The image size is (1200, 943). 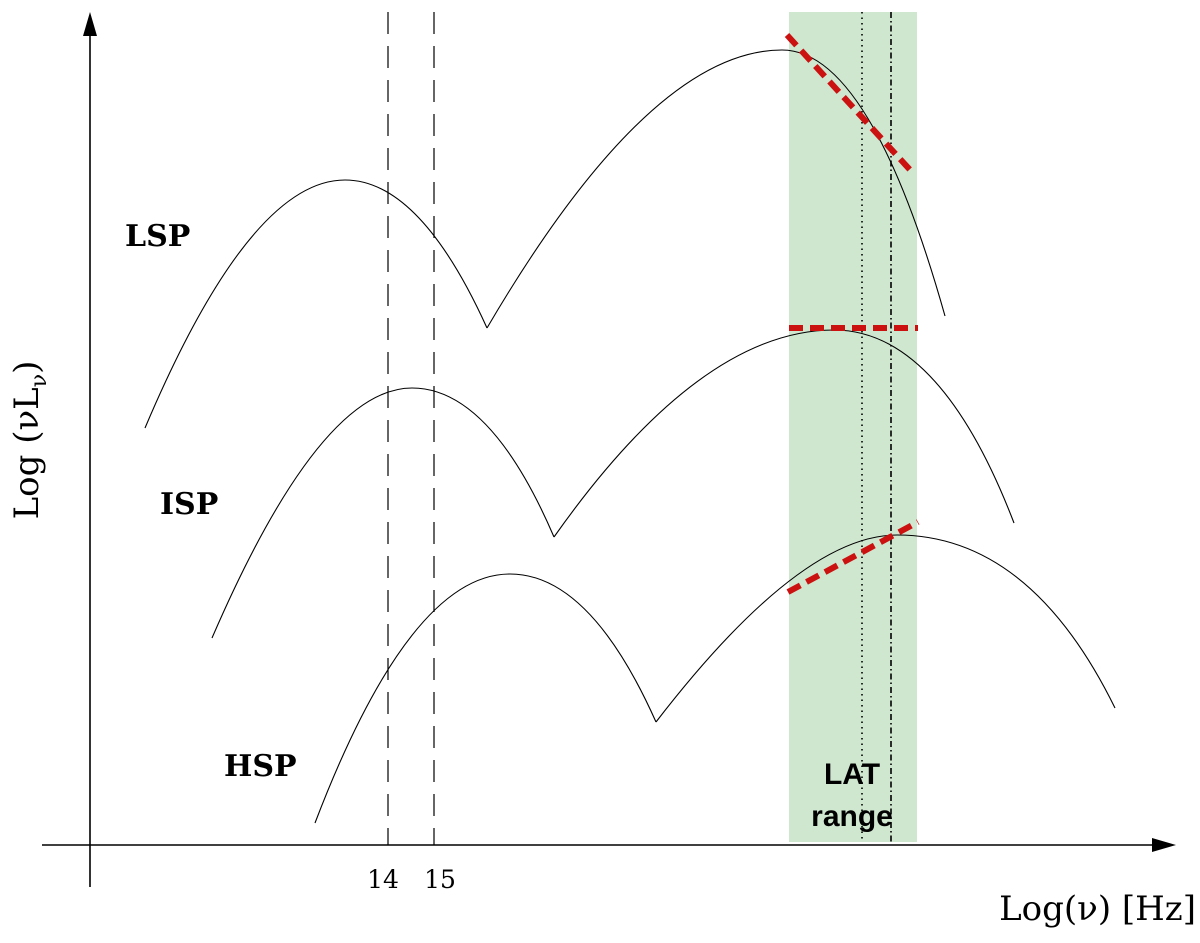 I want to click on isp-label: ISP, so click(x=189, y=504).